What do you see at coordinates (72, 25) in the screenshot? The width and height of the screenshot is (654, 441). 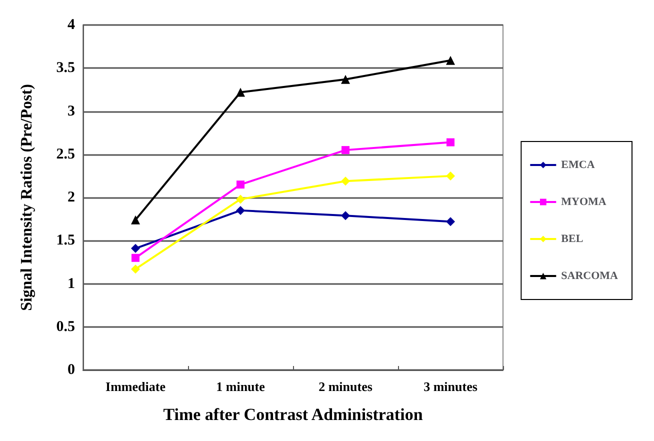 I see `y-tick-label: 4` at bounding box center [72, 25].